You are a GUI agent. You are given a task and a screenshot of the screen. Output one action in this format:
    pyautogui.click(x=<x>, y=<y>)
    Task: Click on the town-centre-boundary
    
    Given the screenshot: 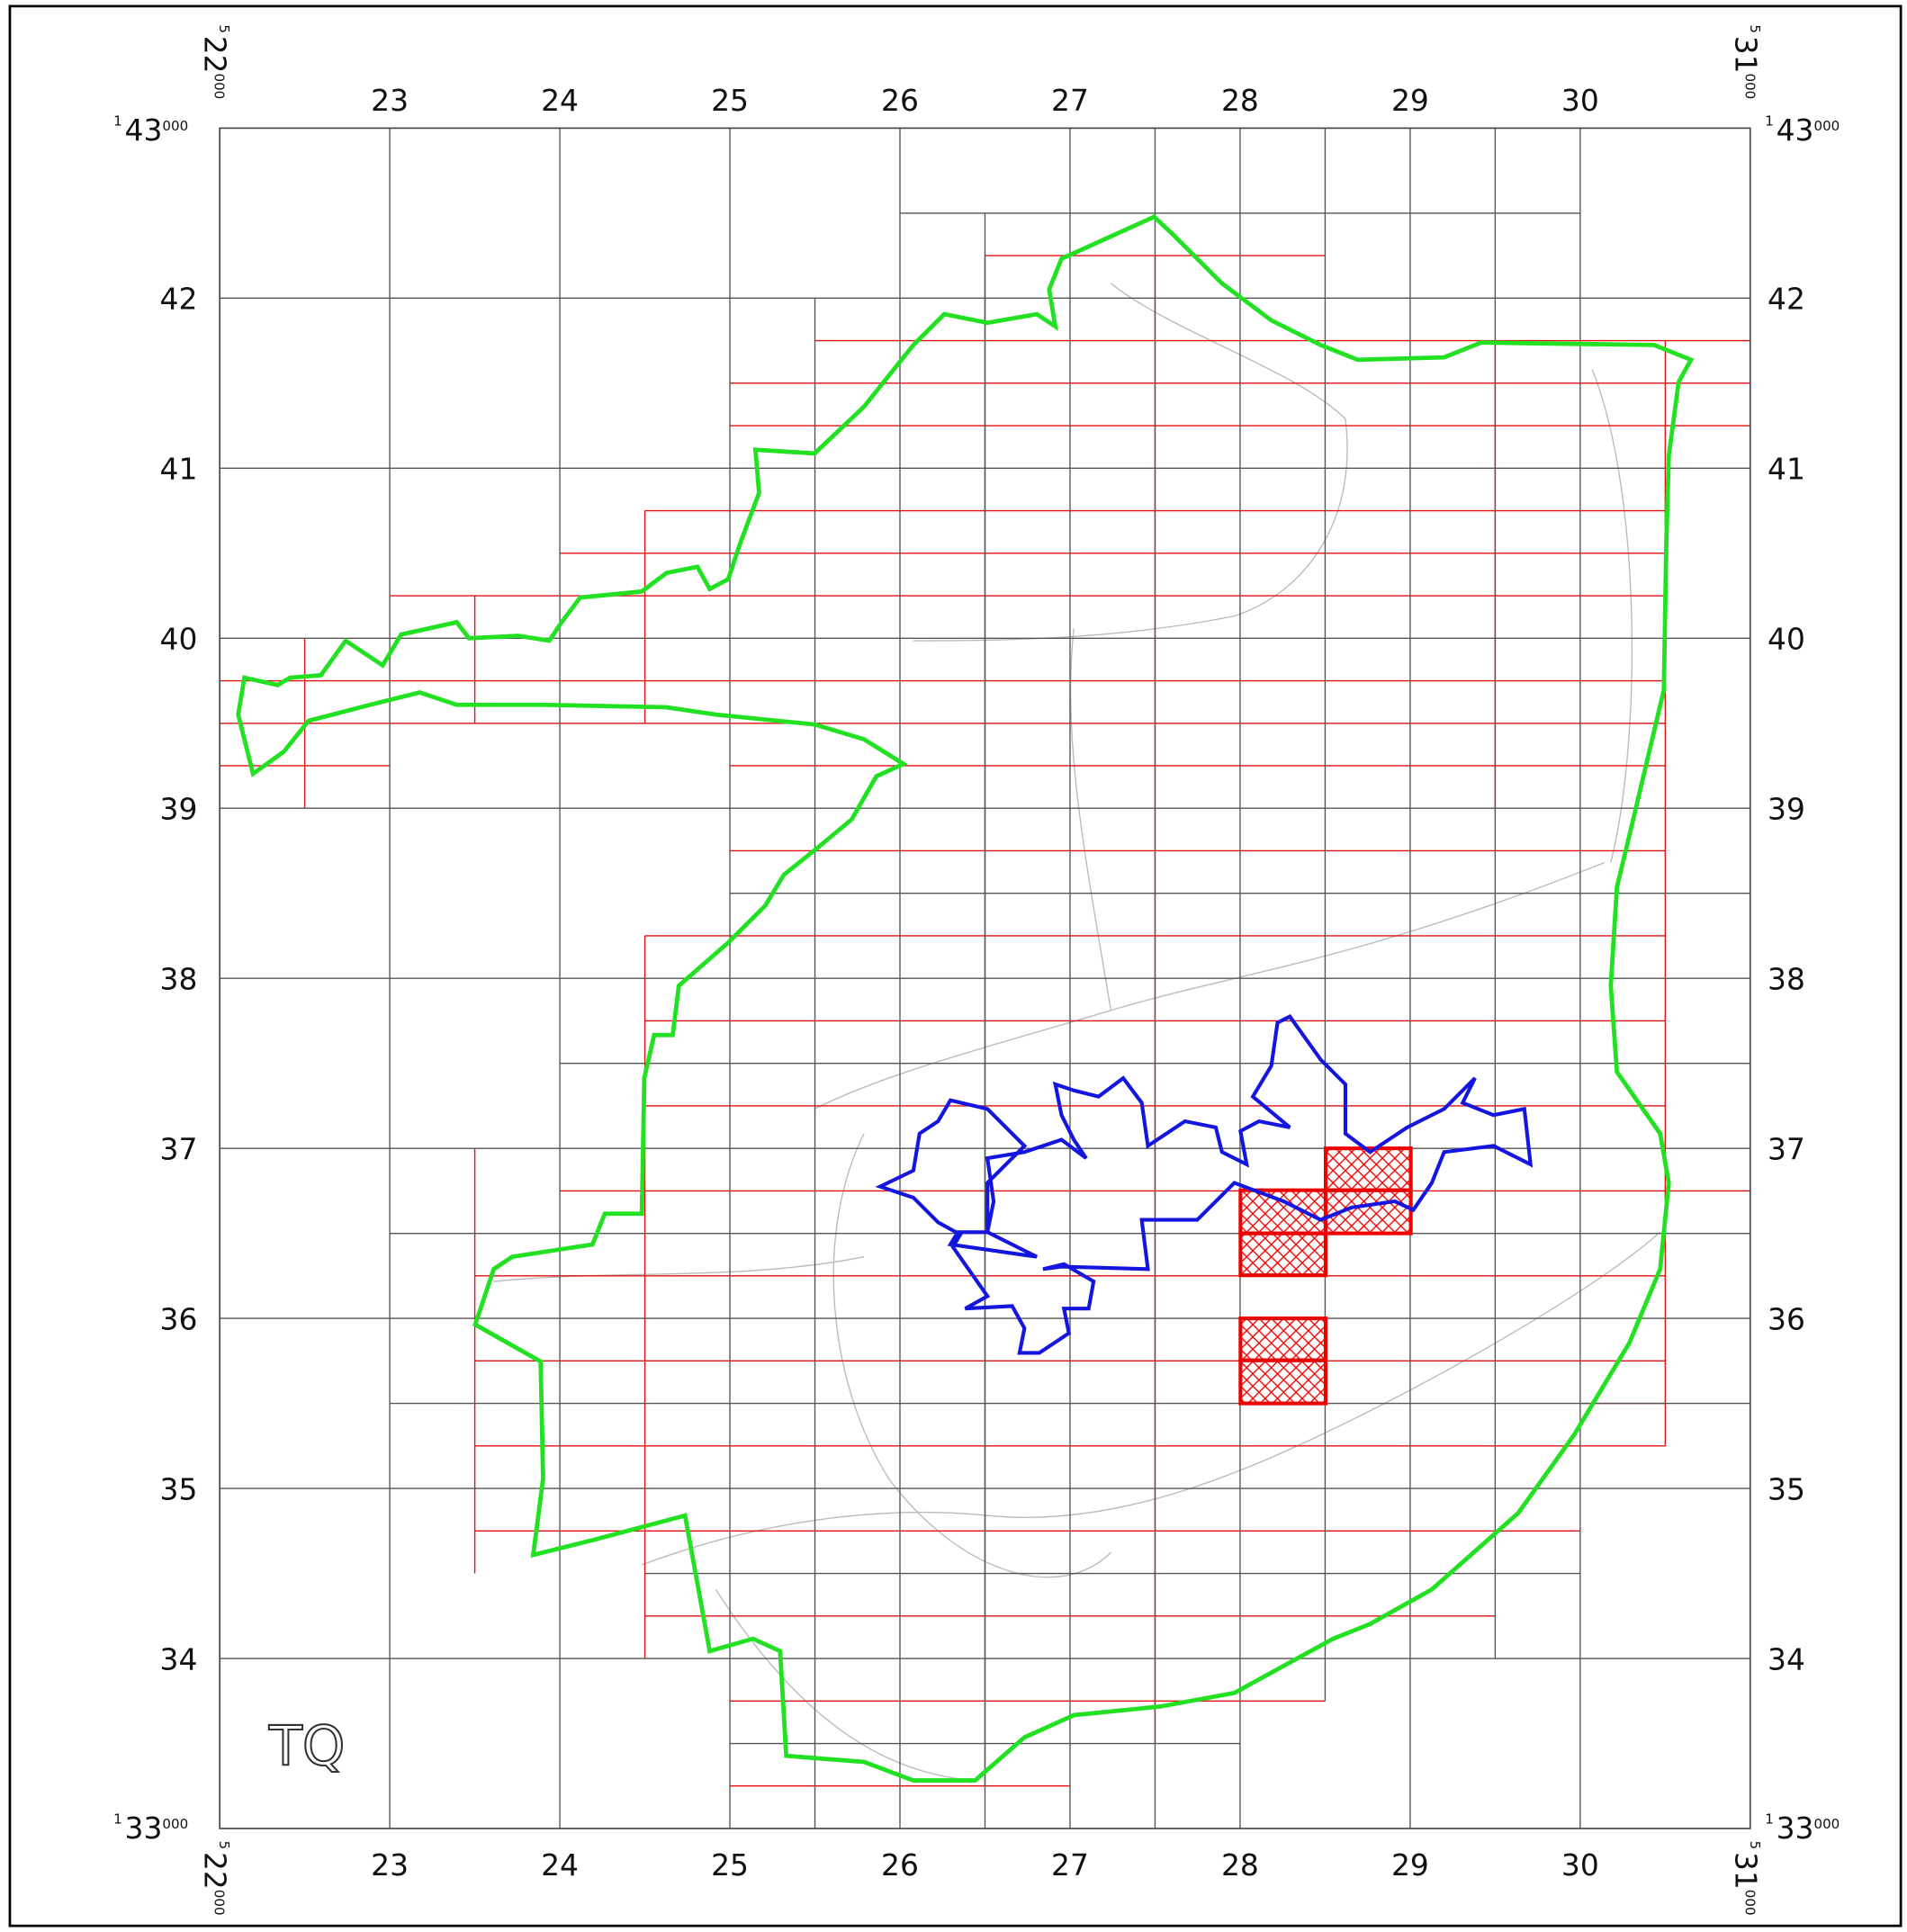 What is the action you would take?
    pyautogui.click(x=1204, y=1184)
    